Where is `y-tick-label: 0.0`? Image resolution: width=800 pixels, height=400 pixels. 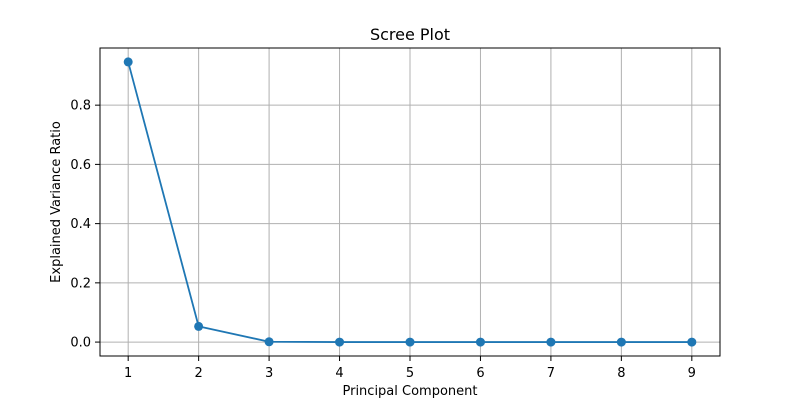
y-tick-label: 0.0 is located at coordinates (80, 343).